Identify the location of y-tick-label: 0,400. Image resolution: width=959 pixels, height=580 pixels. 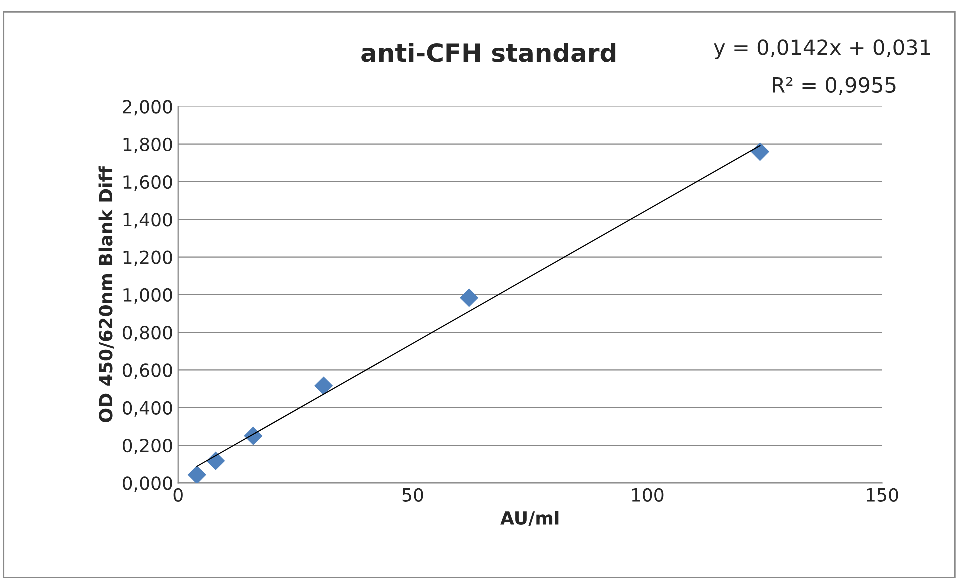
(147, 409).